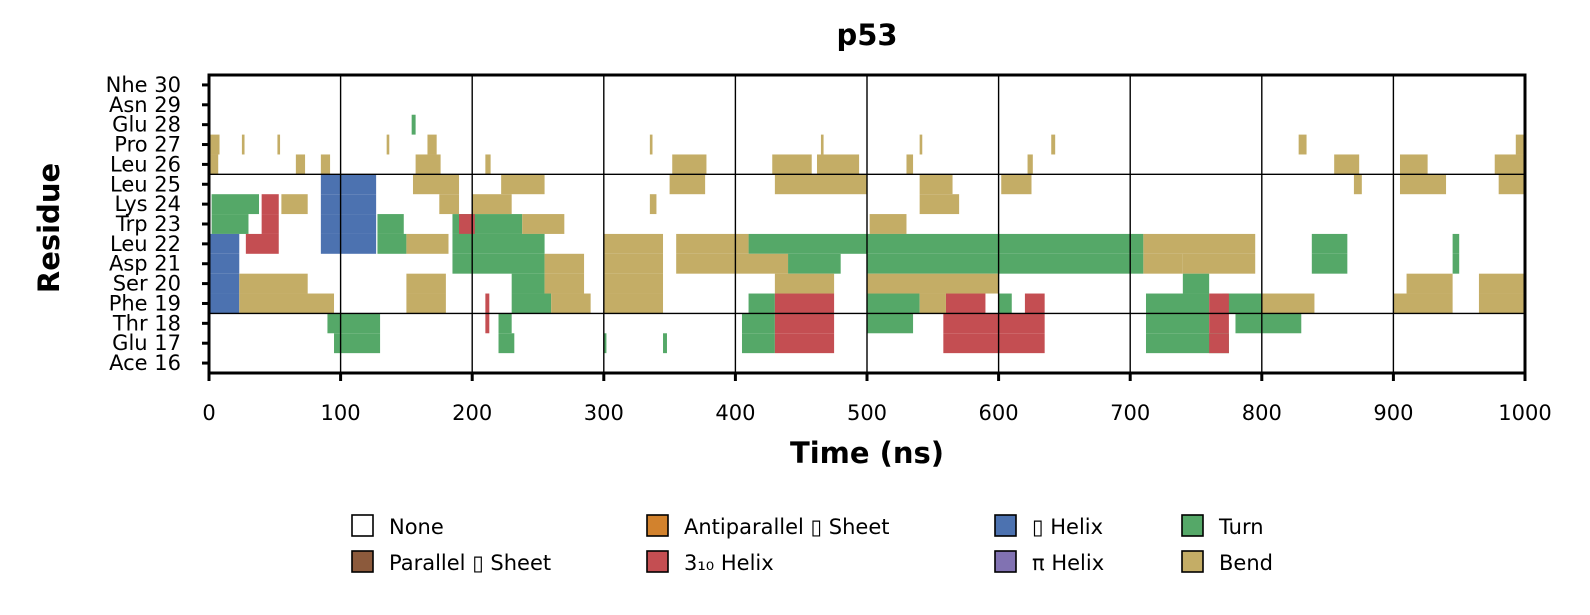 This screenshot has width=1590, height=615. I want to click on y-tick-label: Asp 21, so click(145, 264).